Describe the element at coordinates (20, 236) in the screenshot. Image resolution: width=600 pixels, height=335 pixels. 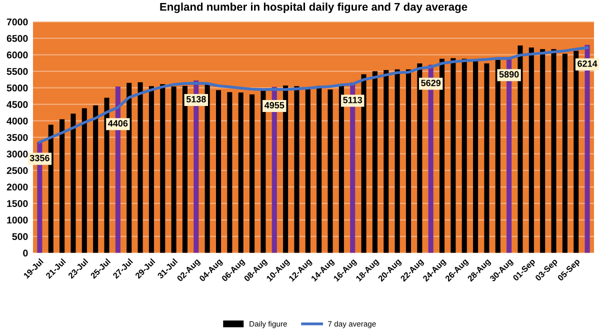
I see `y-tick-label: 500` at that location.